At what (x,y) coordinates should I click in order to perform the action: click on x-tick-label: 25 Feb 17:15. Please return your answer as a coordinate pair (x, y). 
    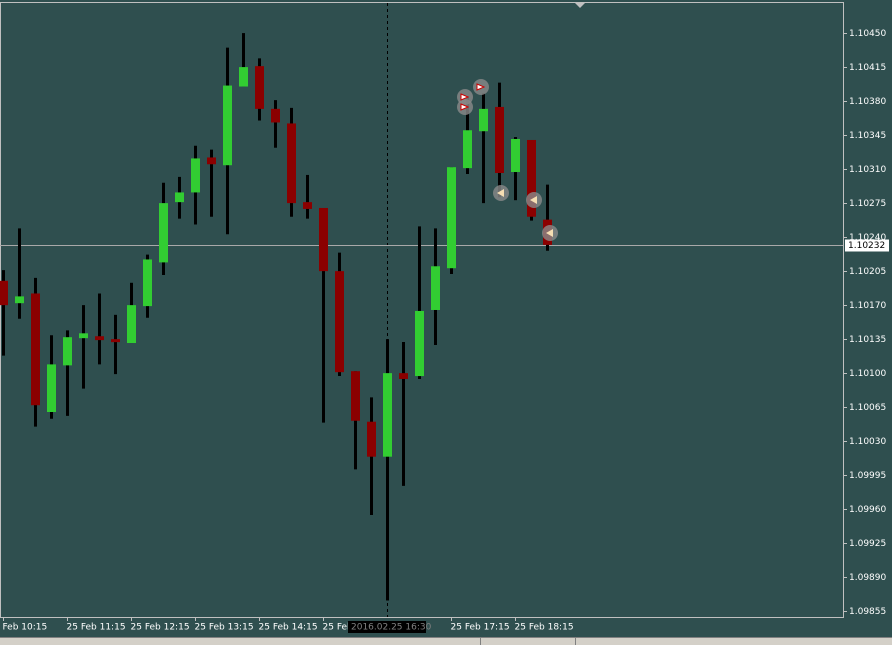
    Looking at the image, I should click on (480, 628).